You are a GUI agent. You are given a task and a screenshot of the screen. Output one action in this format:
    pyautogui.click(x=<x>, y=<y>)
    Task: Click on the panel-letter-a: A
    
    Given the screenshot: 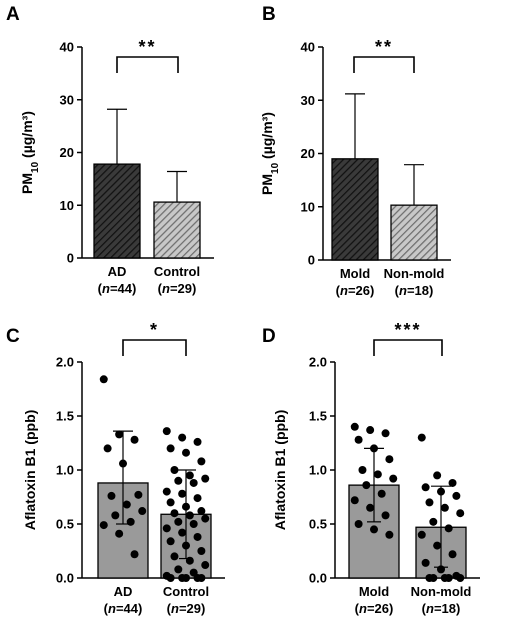 What is the action you would take?
    pyautogui.click(x=13, y=14)
    